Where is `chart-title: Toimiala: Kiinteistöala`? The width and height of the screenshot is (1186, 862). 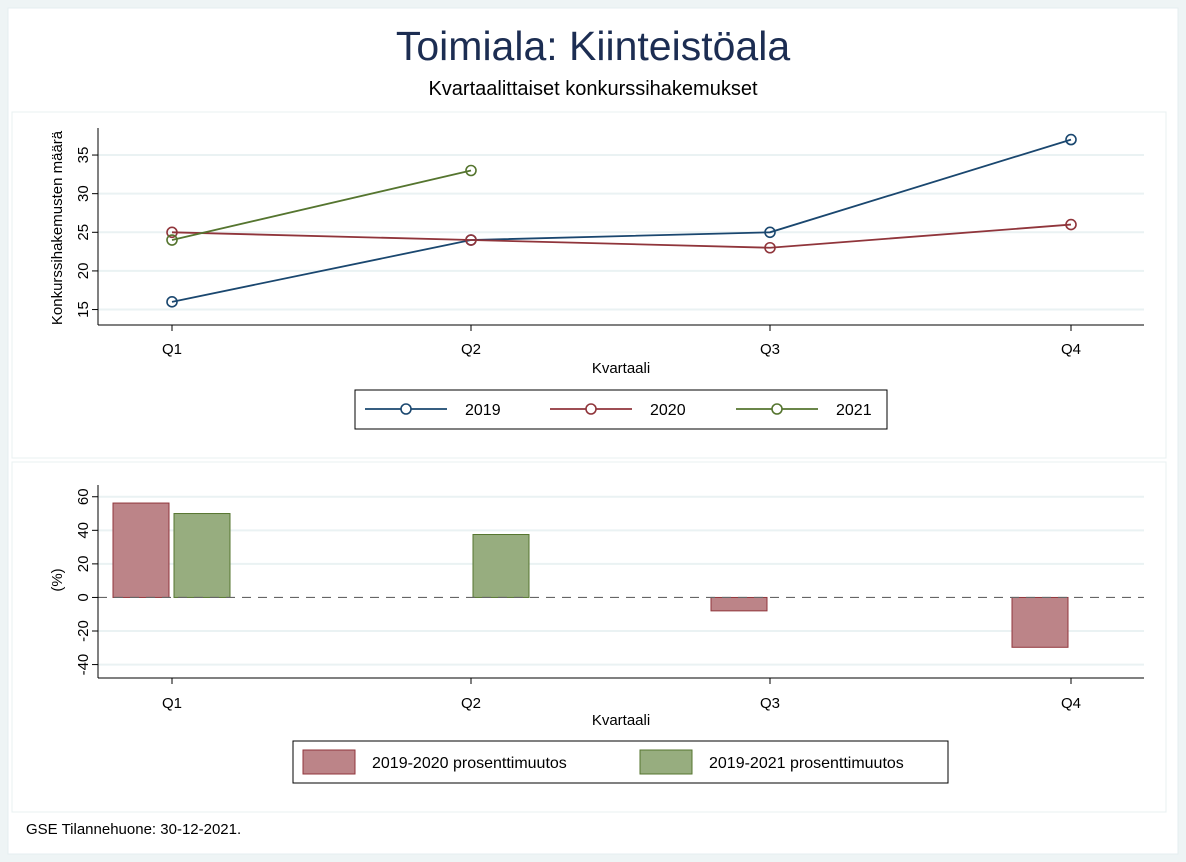 chart-title: Toimiala: Kiinteistöala is located at coordinates (593, 46).